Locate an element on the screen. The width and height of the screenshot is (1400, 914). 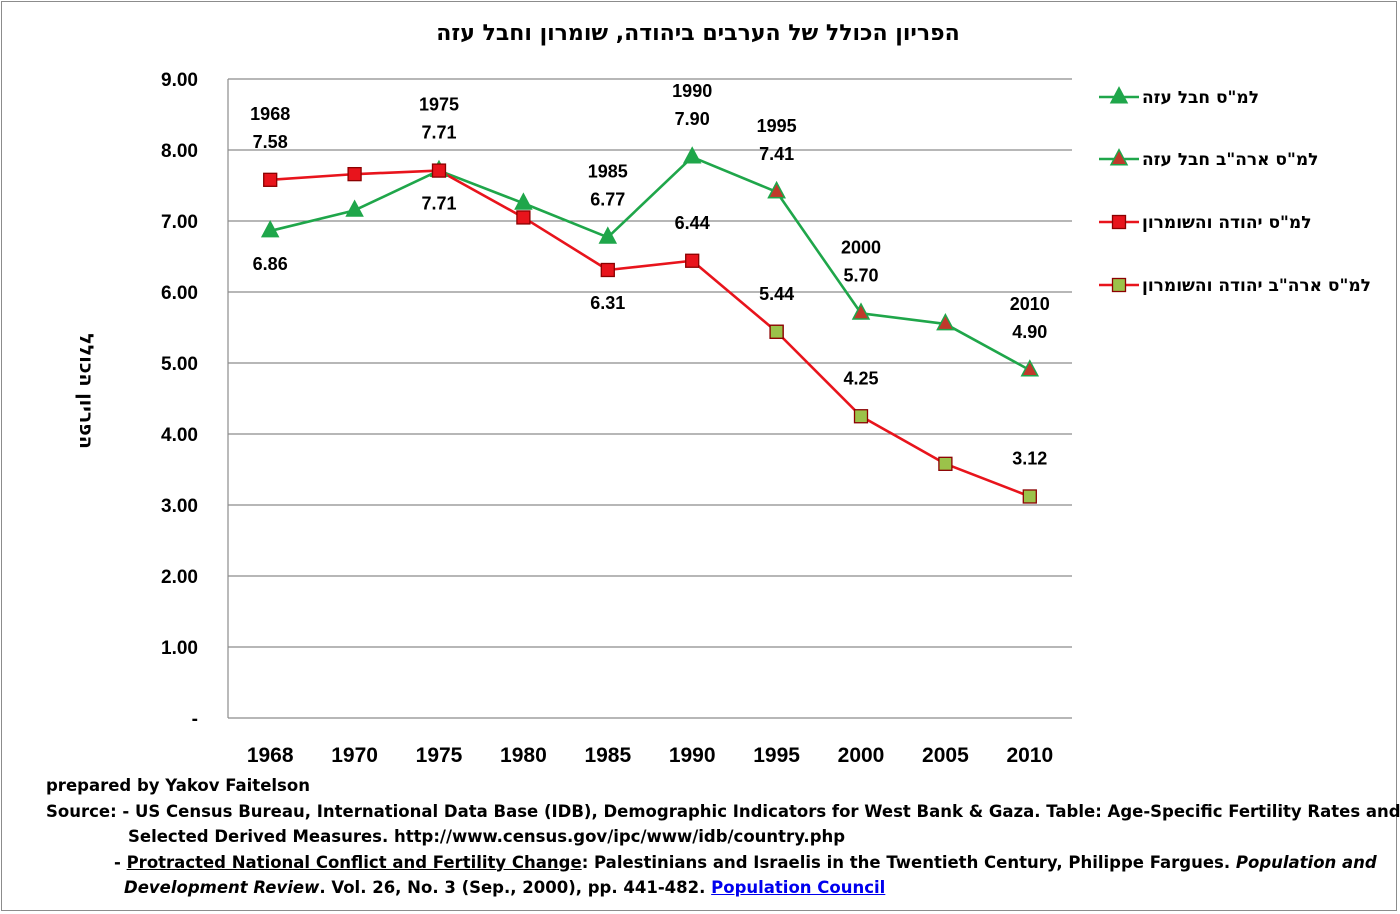
y-tick-labels: - 1.00 2.00 3.00 4.00 5.00 6.00 7.00 8.00 9.00 is located at coordinates (179, 400).